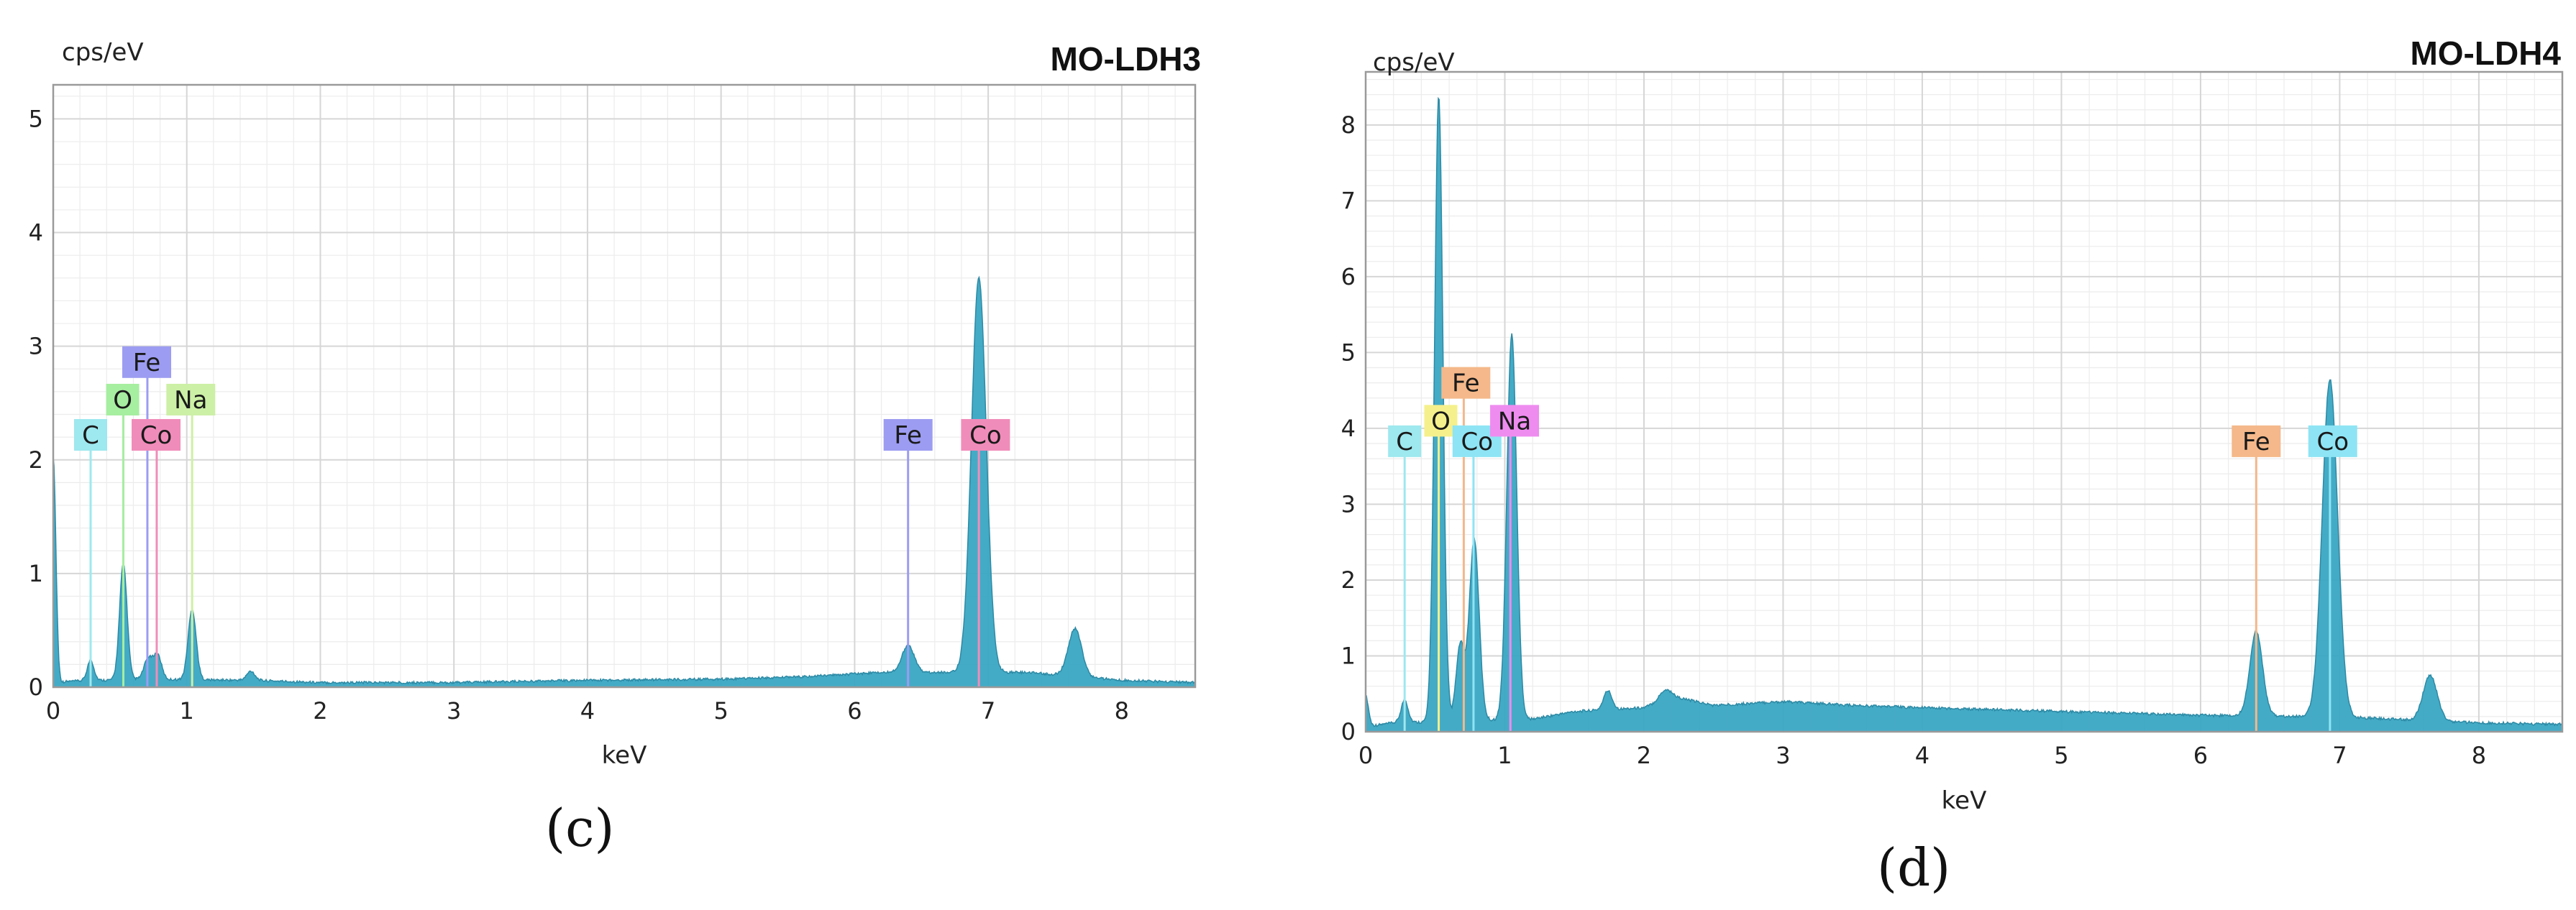 The image size is (2576, 910). Describe the element at coordinates (580, 828) in the screenshot. I see `caption-c: (c)` at that location.